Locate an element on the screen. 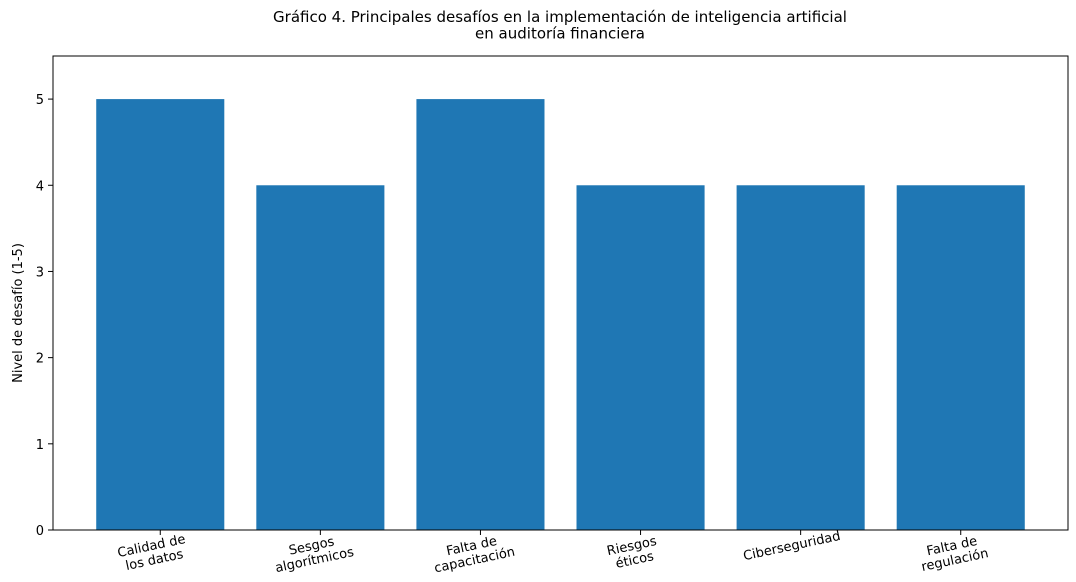  y-tick-label: 0 is located at coordinates (40, 531).